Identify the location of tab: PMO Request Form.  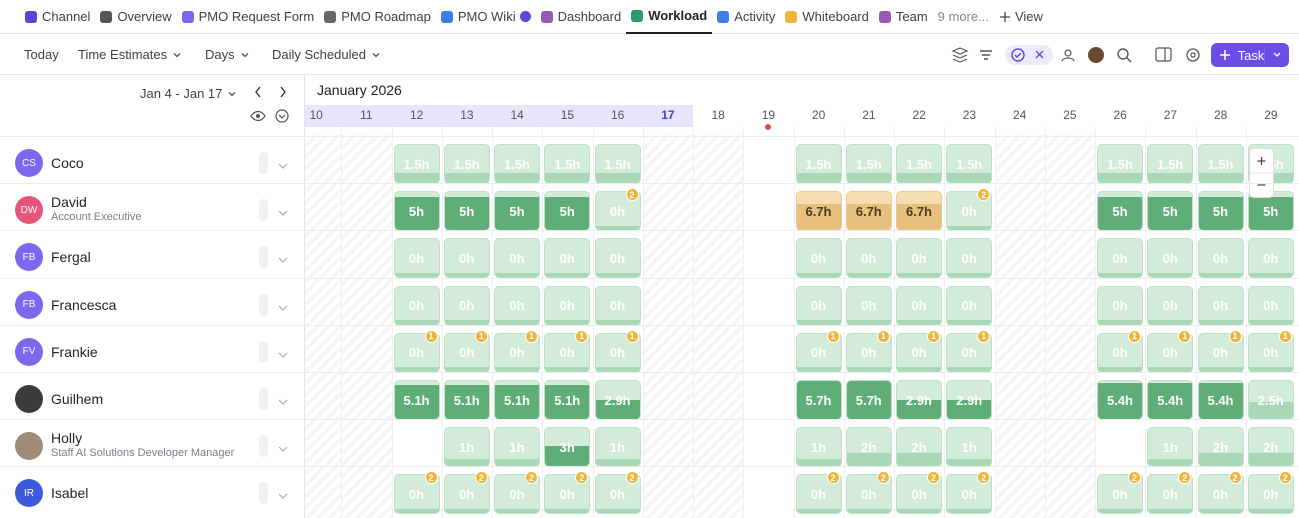
(248, 17).